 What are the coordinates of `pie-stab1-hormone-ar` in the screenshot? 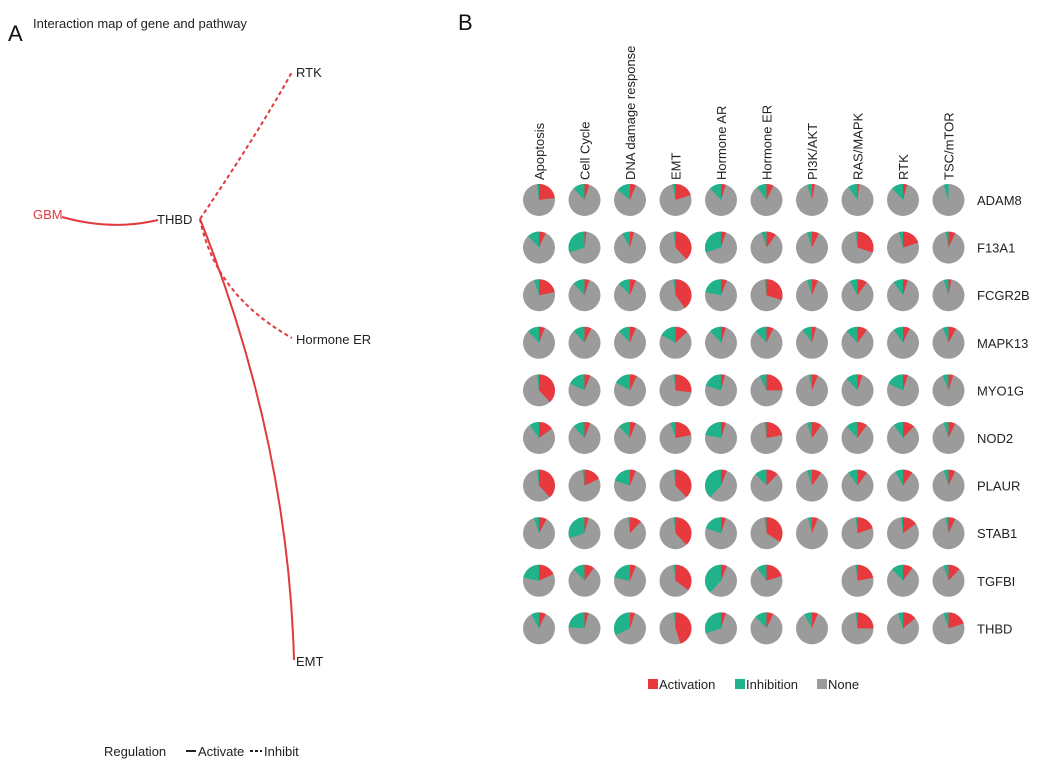 It's located at (721, 533).